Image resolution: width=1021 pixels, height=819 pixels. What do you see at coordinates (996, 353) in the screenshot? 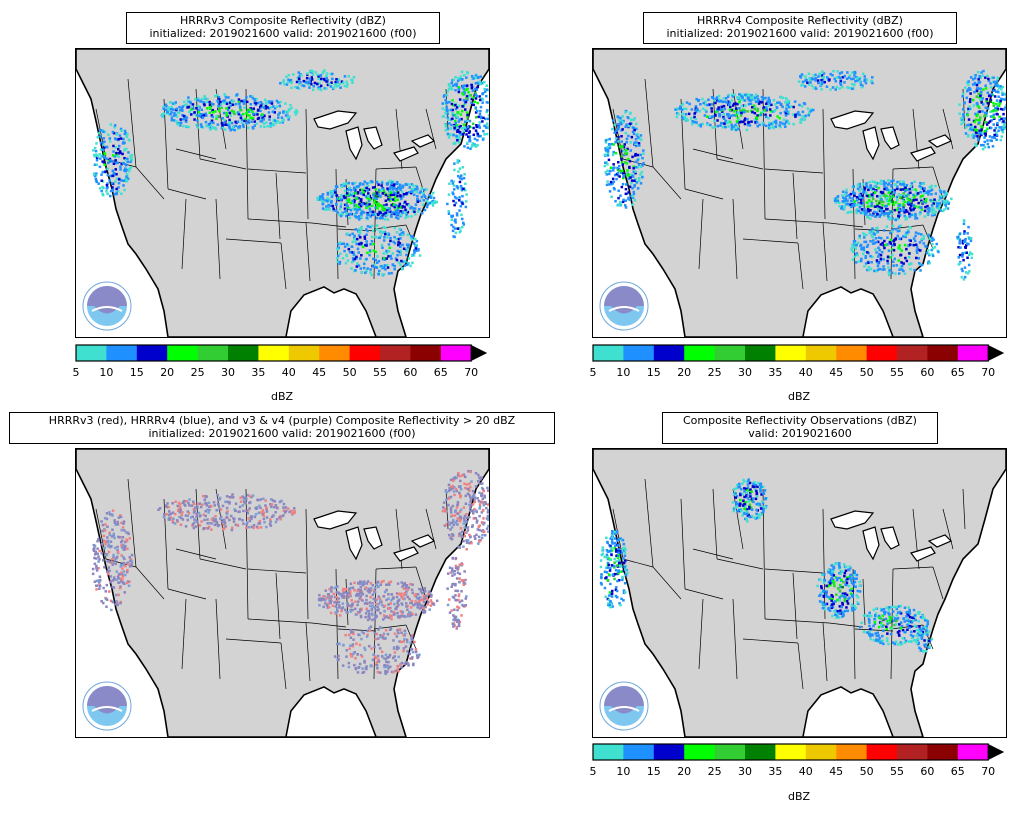
I see `colorbar-extend-arrow` at bounding box center [996, 353].